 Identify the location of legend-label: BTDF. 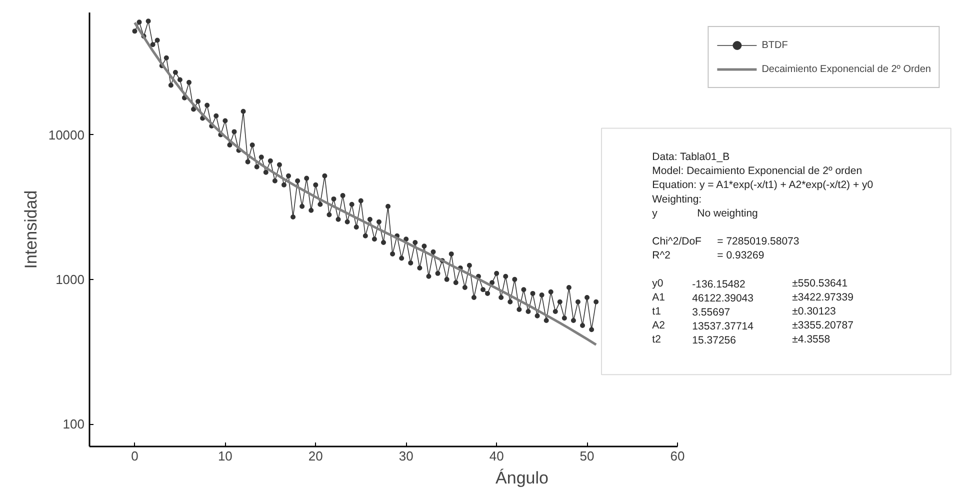
(775, 45).